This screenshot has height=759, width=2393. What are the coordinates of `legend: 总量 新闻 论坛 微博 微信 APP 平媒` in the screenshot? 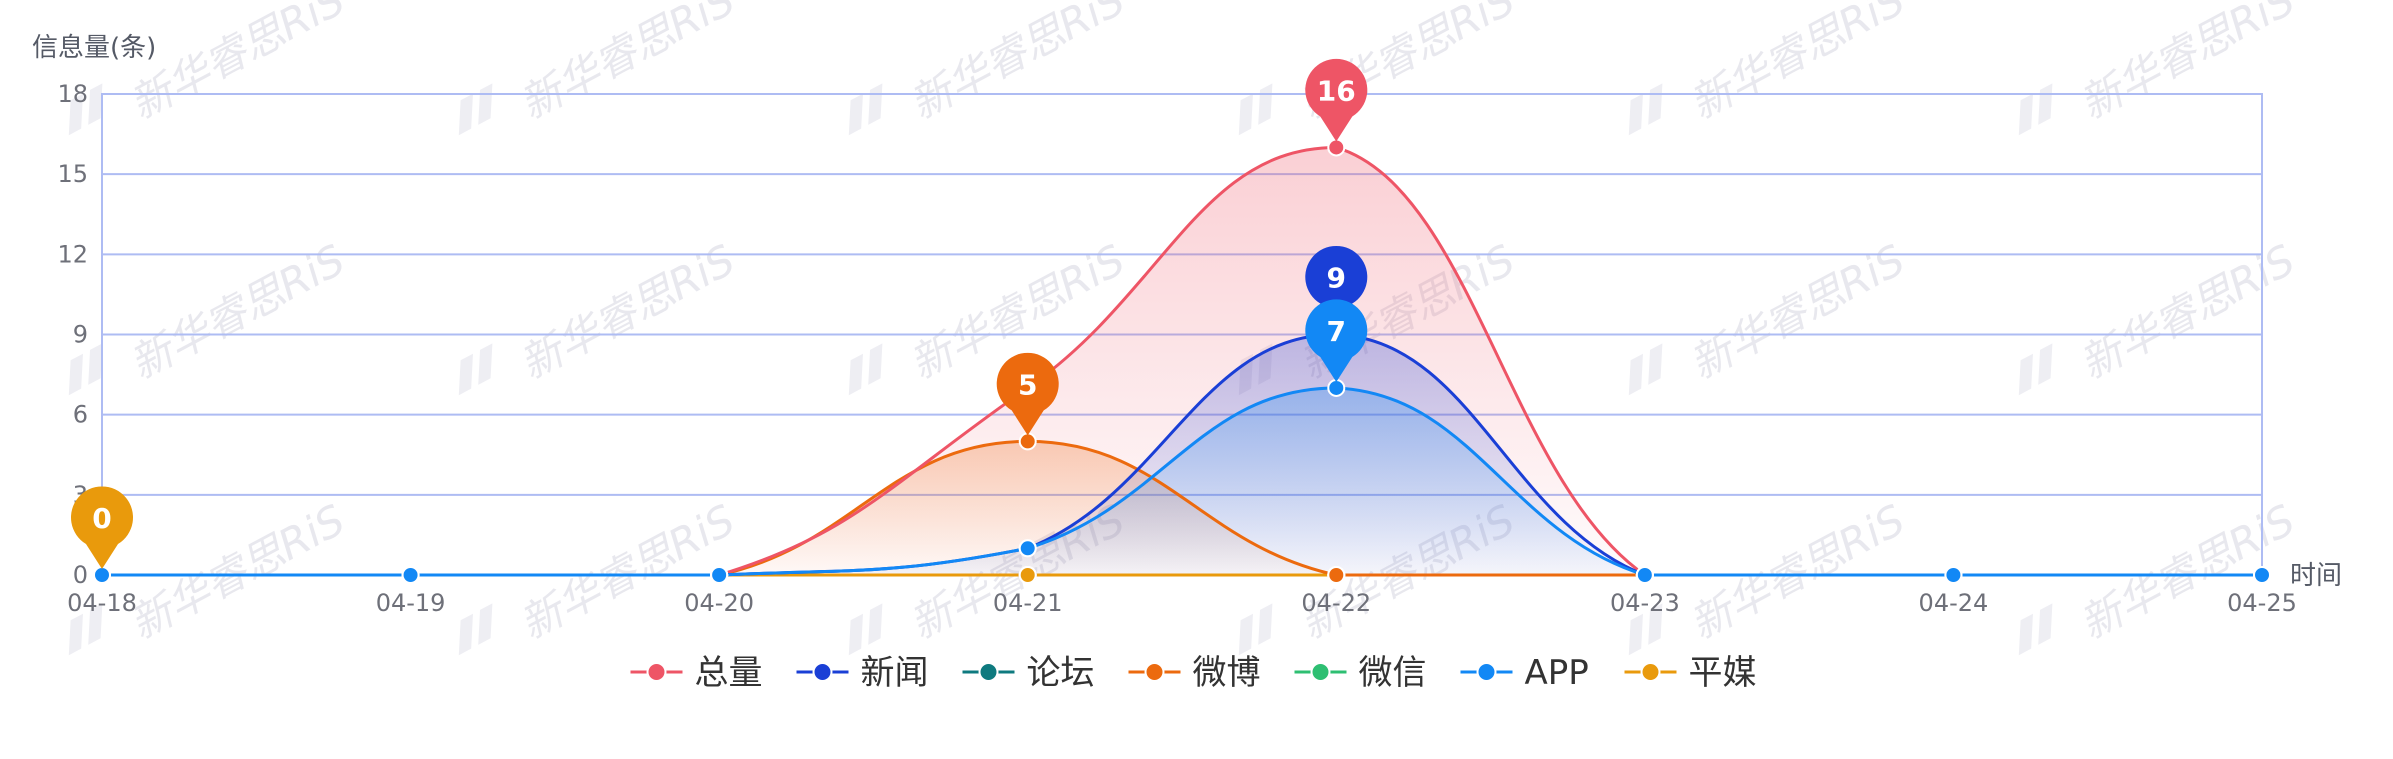 It's located at (1193, 673).